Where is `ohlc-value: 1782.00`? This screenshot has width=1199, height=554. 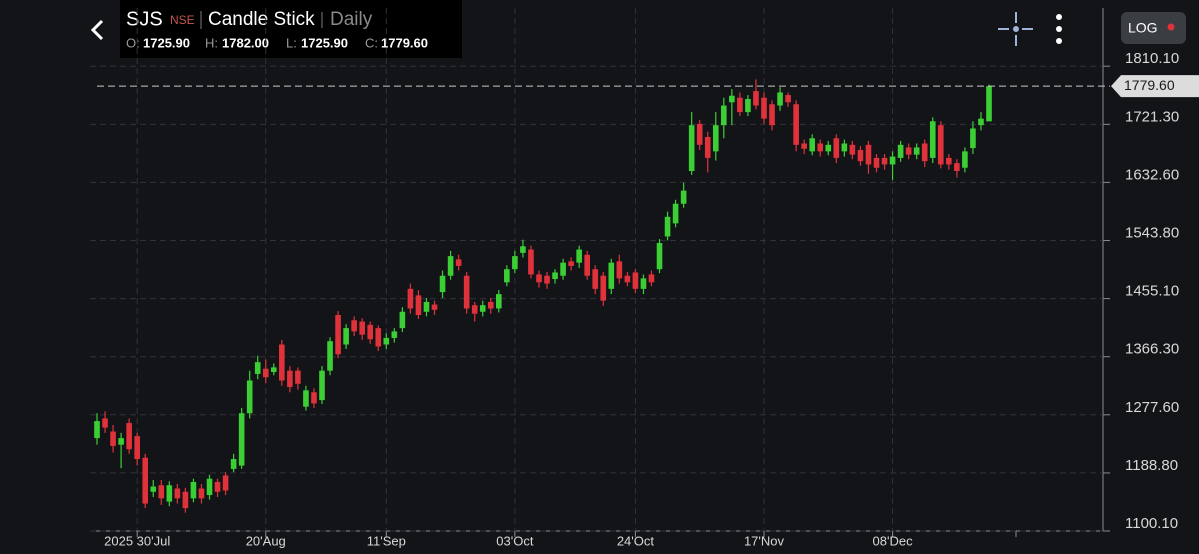
ohlc-value: 1782.00 is located at coordinates (245, 42).